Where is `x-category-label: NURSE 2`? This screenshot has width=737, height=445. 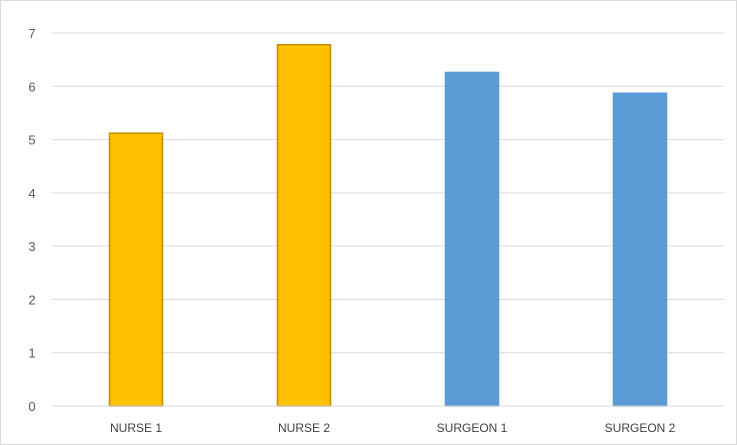 x-category-label: NURSE 2 is located at coordinates (304, 428).